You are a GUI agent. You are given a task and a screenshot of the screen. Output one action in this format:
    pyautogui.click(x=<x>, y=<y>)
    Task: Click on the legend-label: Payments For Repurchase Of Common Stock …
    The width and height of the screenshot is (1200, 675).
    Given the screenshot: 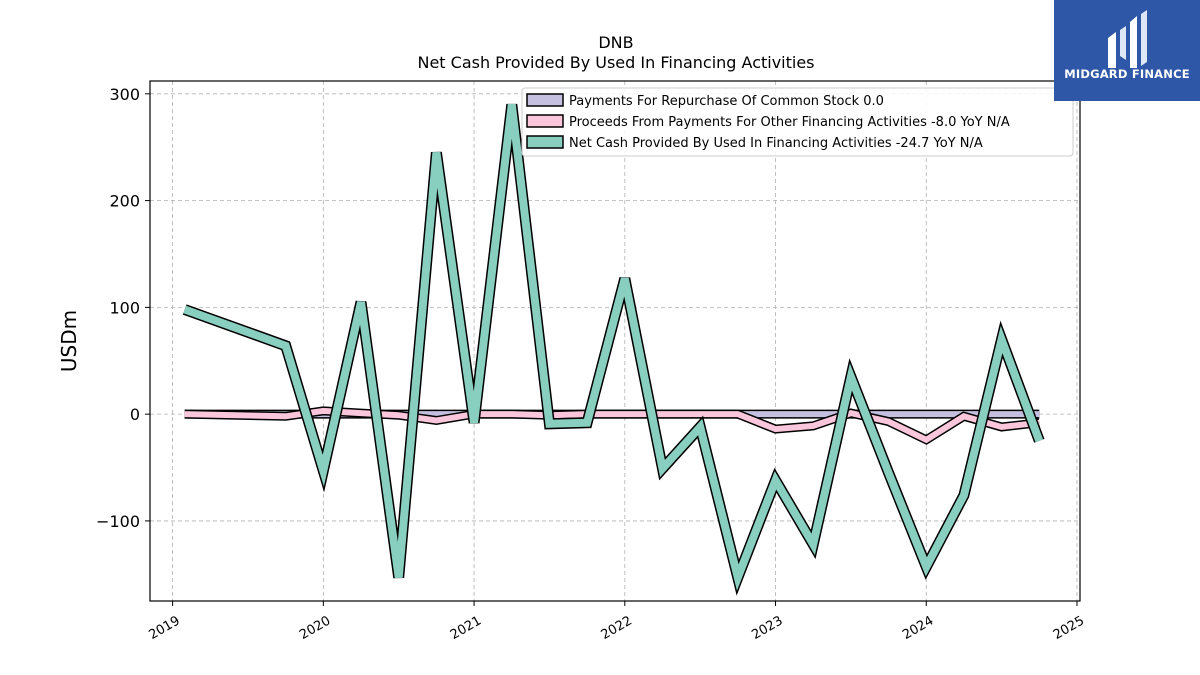 What is the action you would take?
    pyautogui.click(x=726, y=101)
    